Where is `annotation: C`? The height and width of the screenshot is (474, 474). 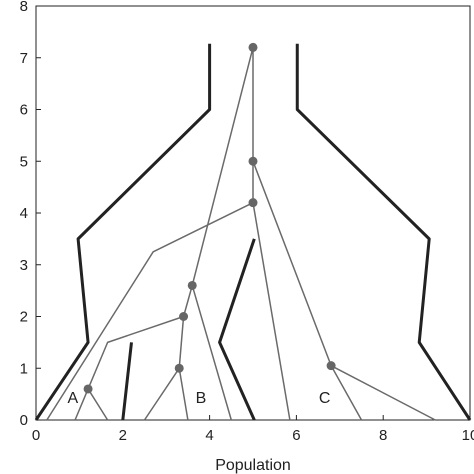
annotation: C is located at coordinates (325, 398).